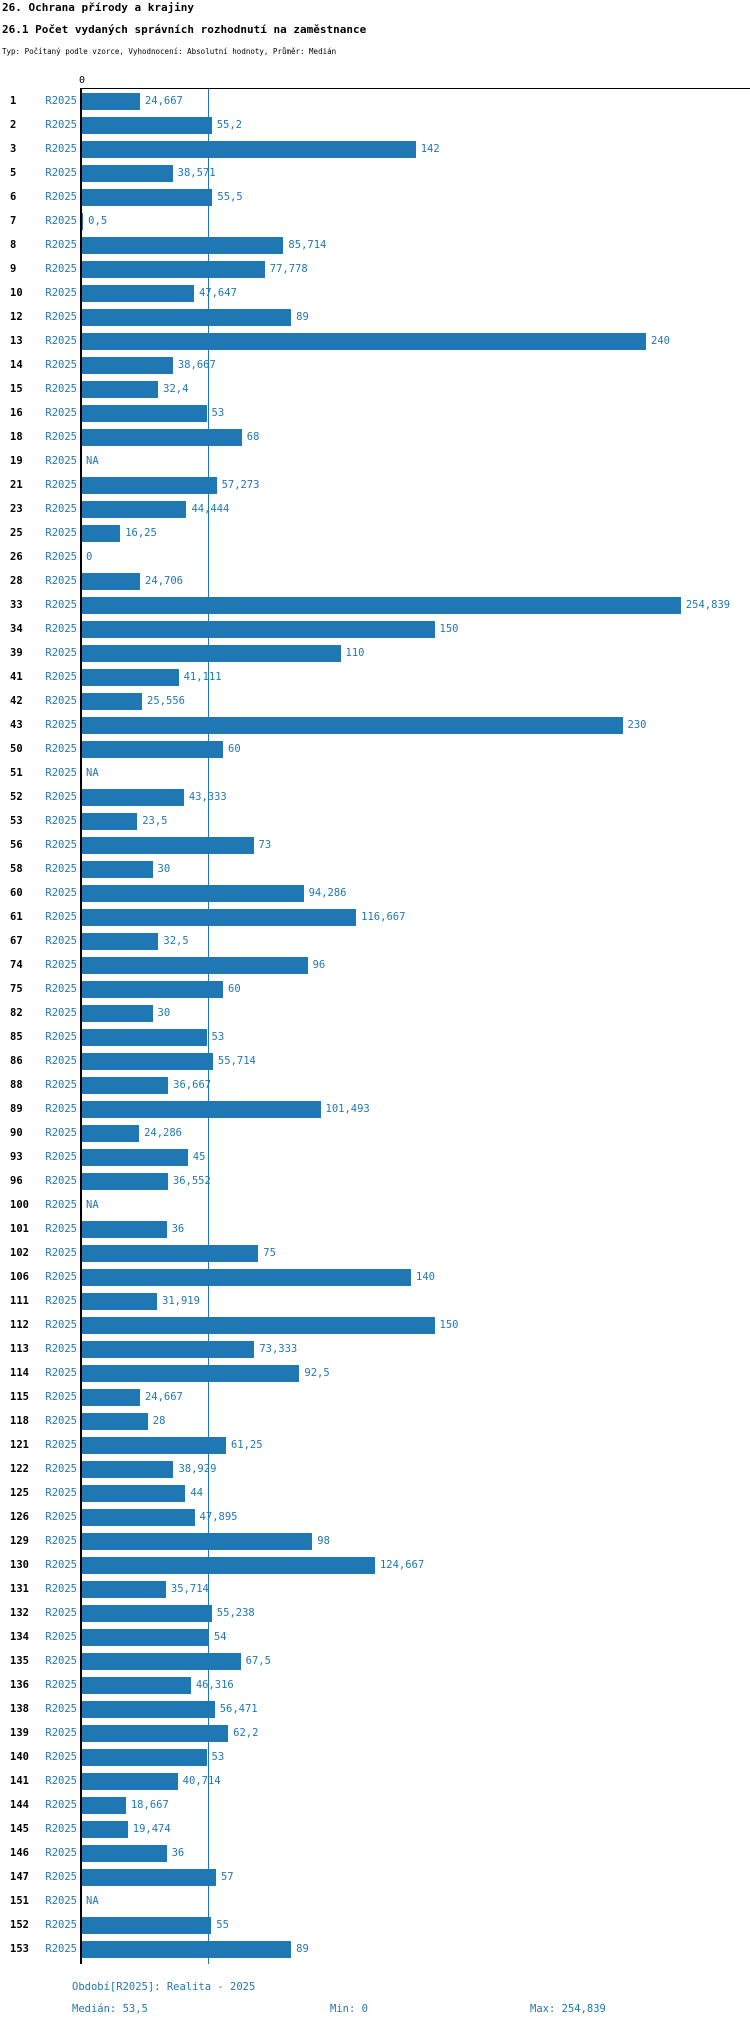 This screenshot has width=750, height=2024. I want to click on chart-row: 93 R2025 45, so click(375, 1157).